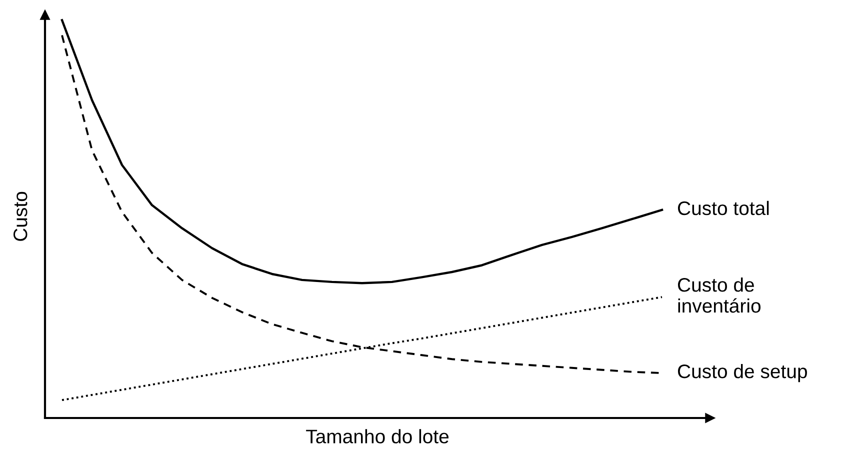 Image resolution: width=851 pixels, height=455 pixels. I want to click on series-label: Custo total, so click(723, 208).